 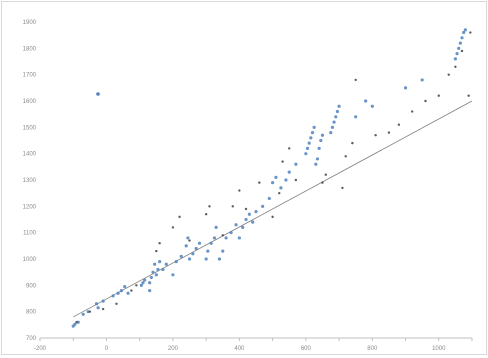 I want to click on x-axis-ticks: -200 0 200 400 600 800 1000, so click(x=253, y=345).